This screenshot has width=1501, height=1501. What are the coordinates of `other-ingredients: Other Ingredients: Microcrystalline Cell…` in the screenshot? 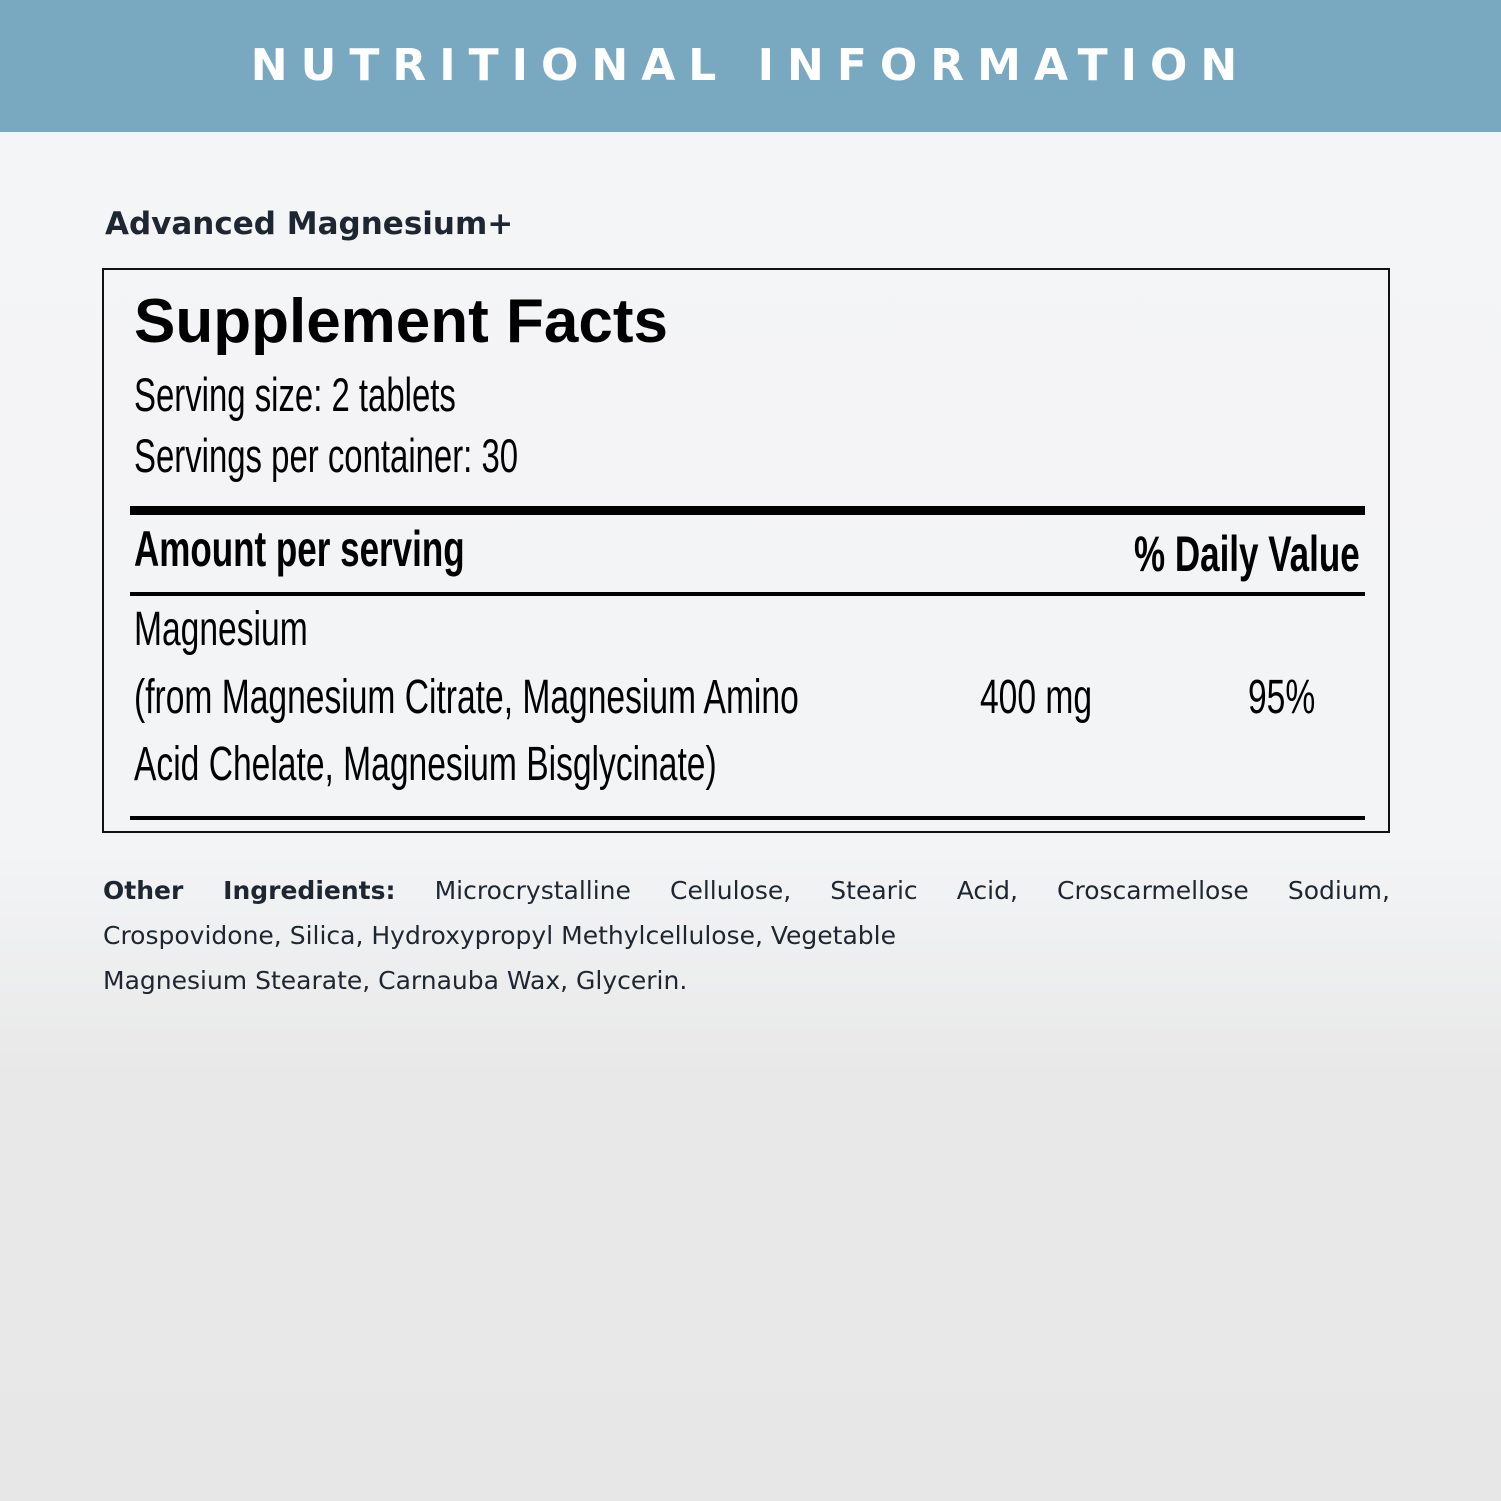 It's located at (746, 935).